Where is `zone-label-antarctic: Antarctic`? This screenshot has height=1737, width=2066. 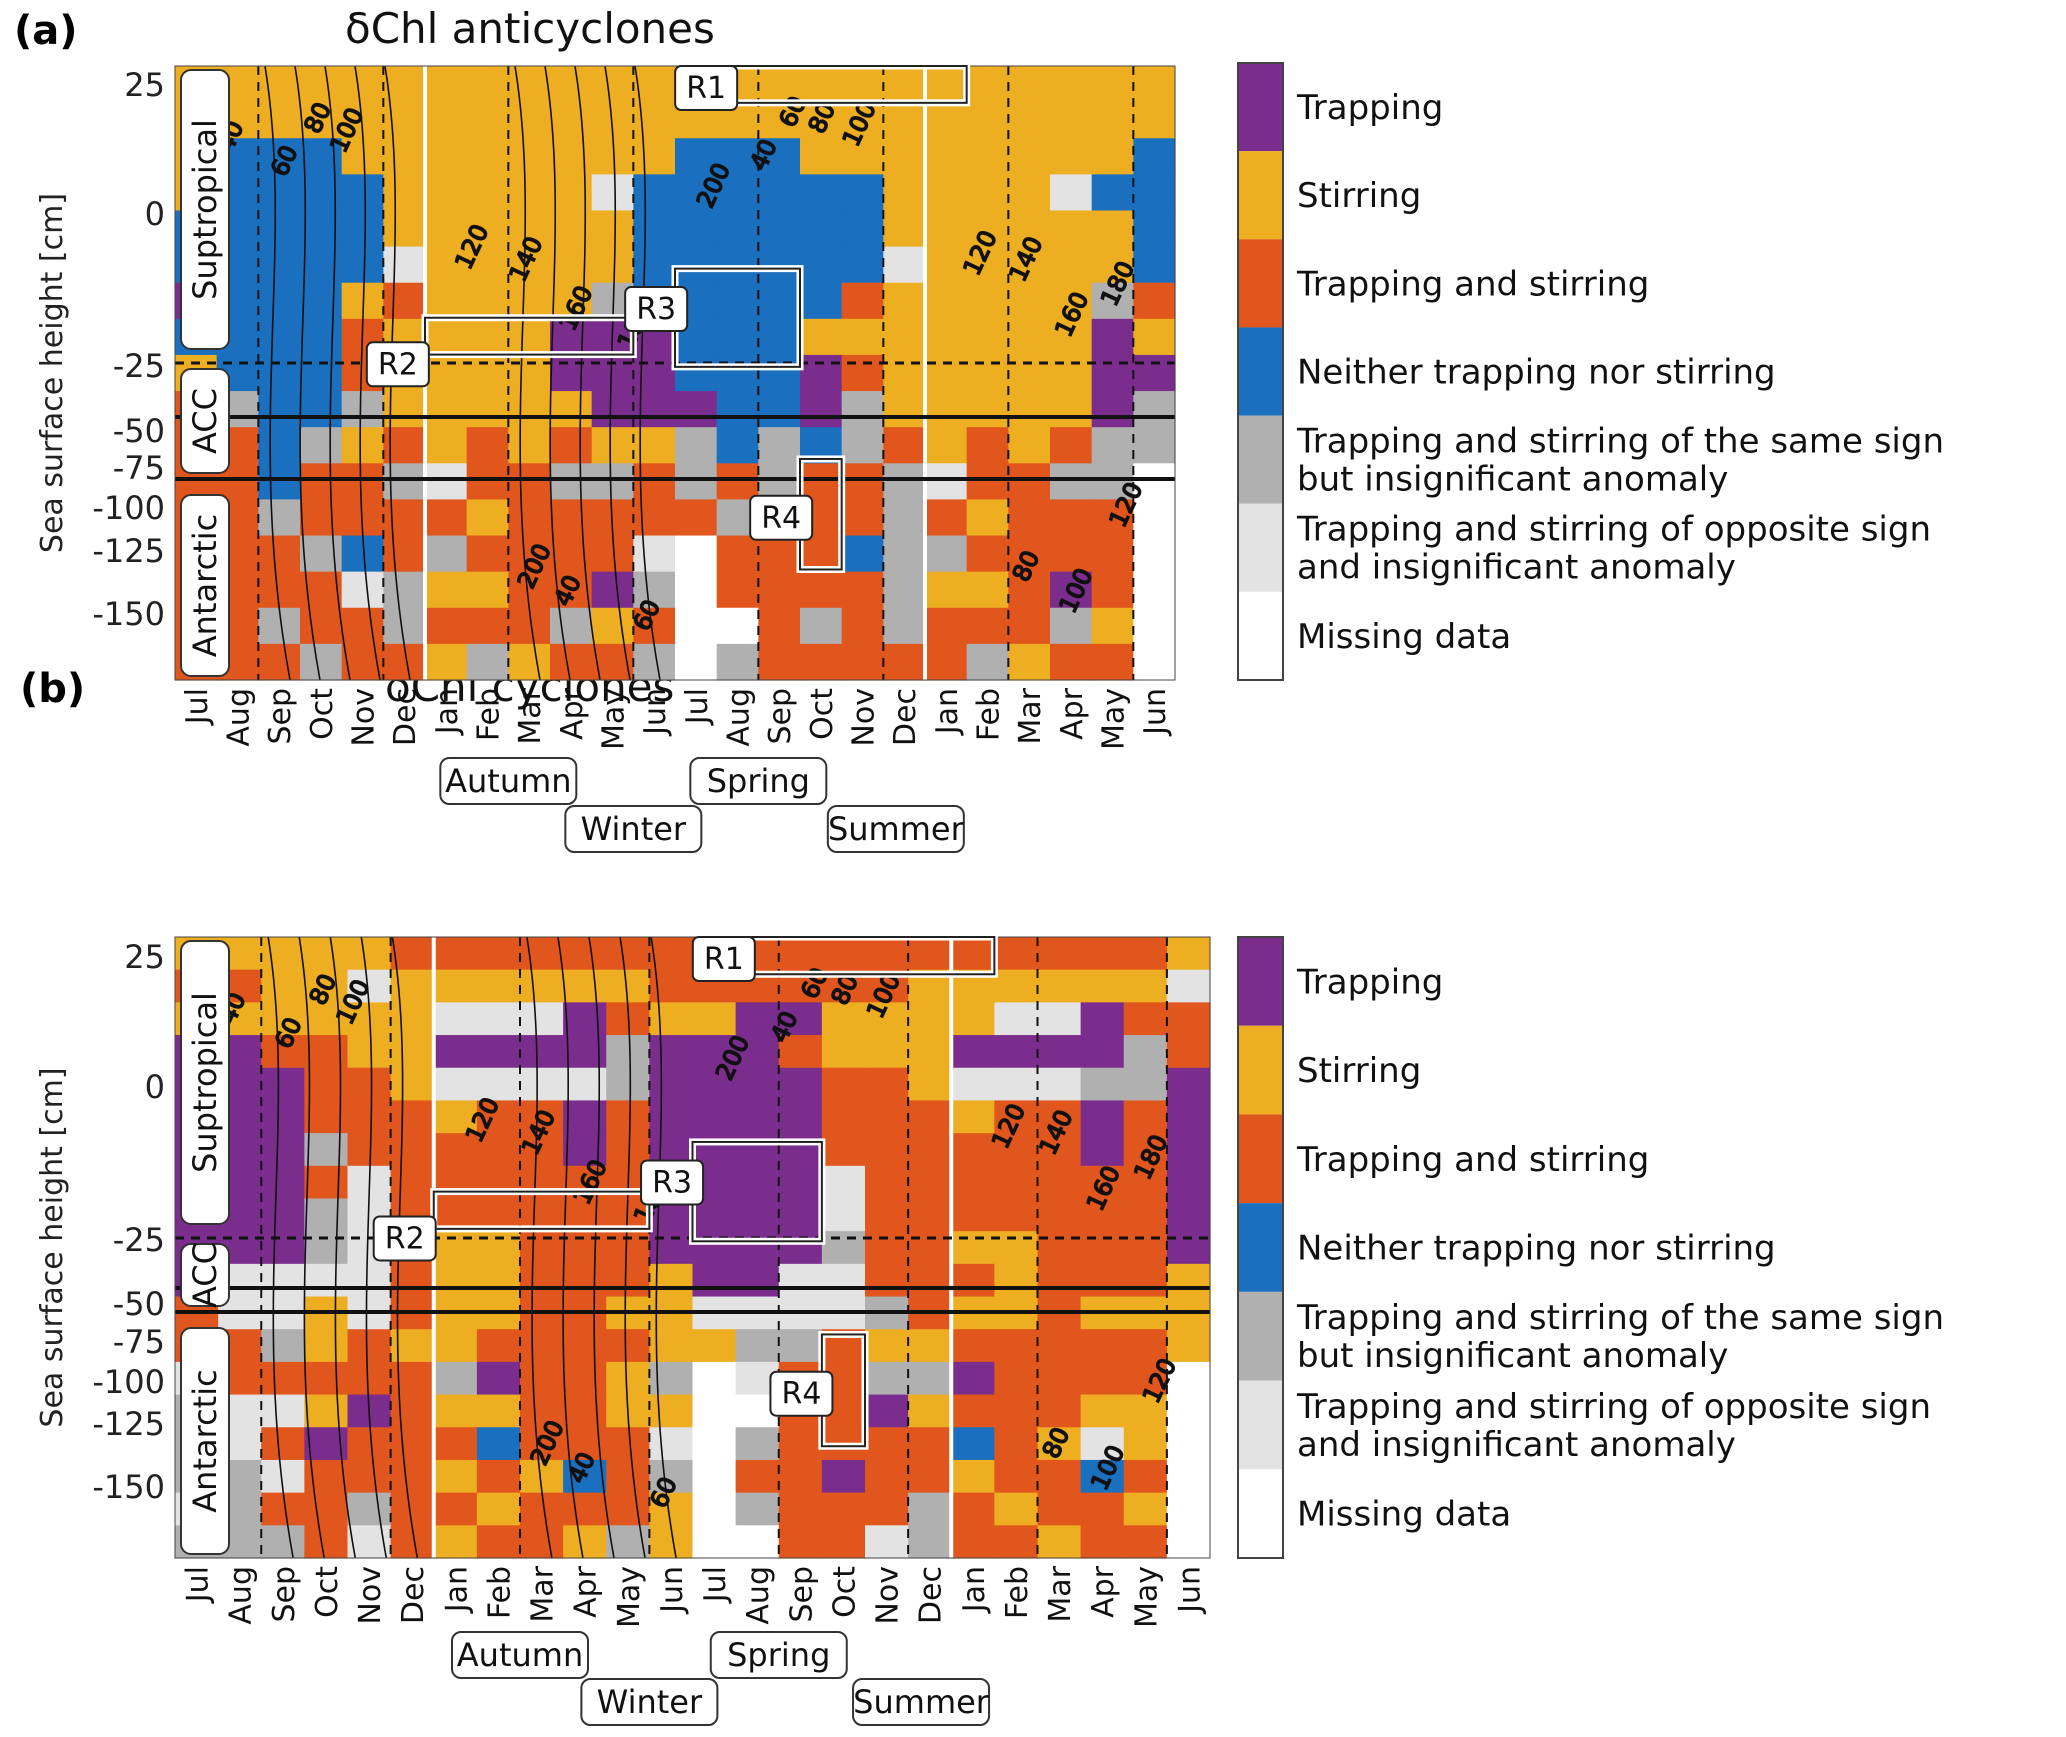
zone-label-antarctic: Antarctic is located at coordinates (205, 1441).